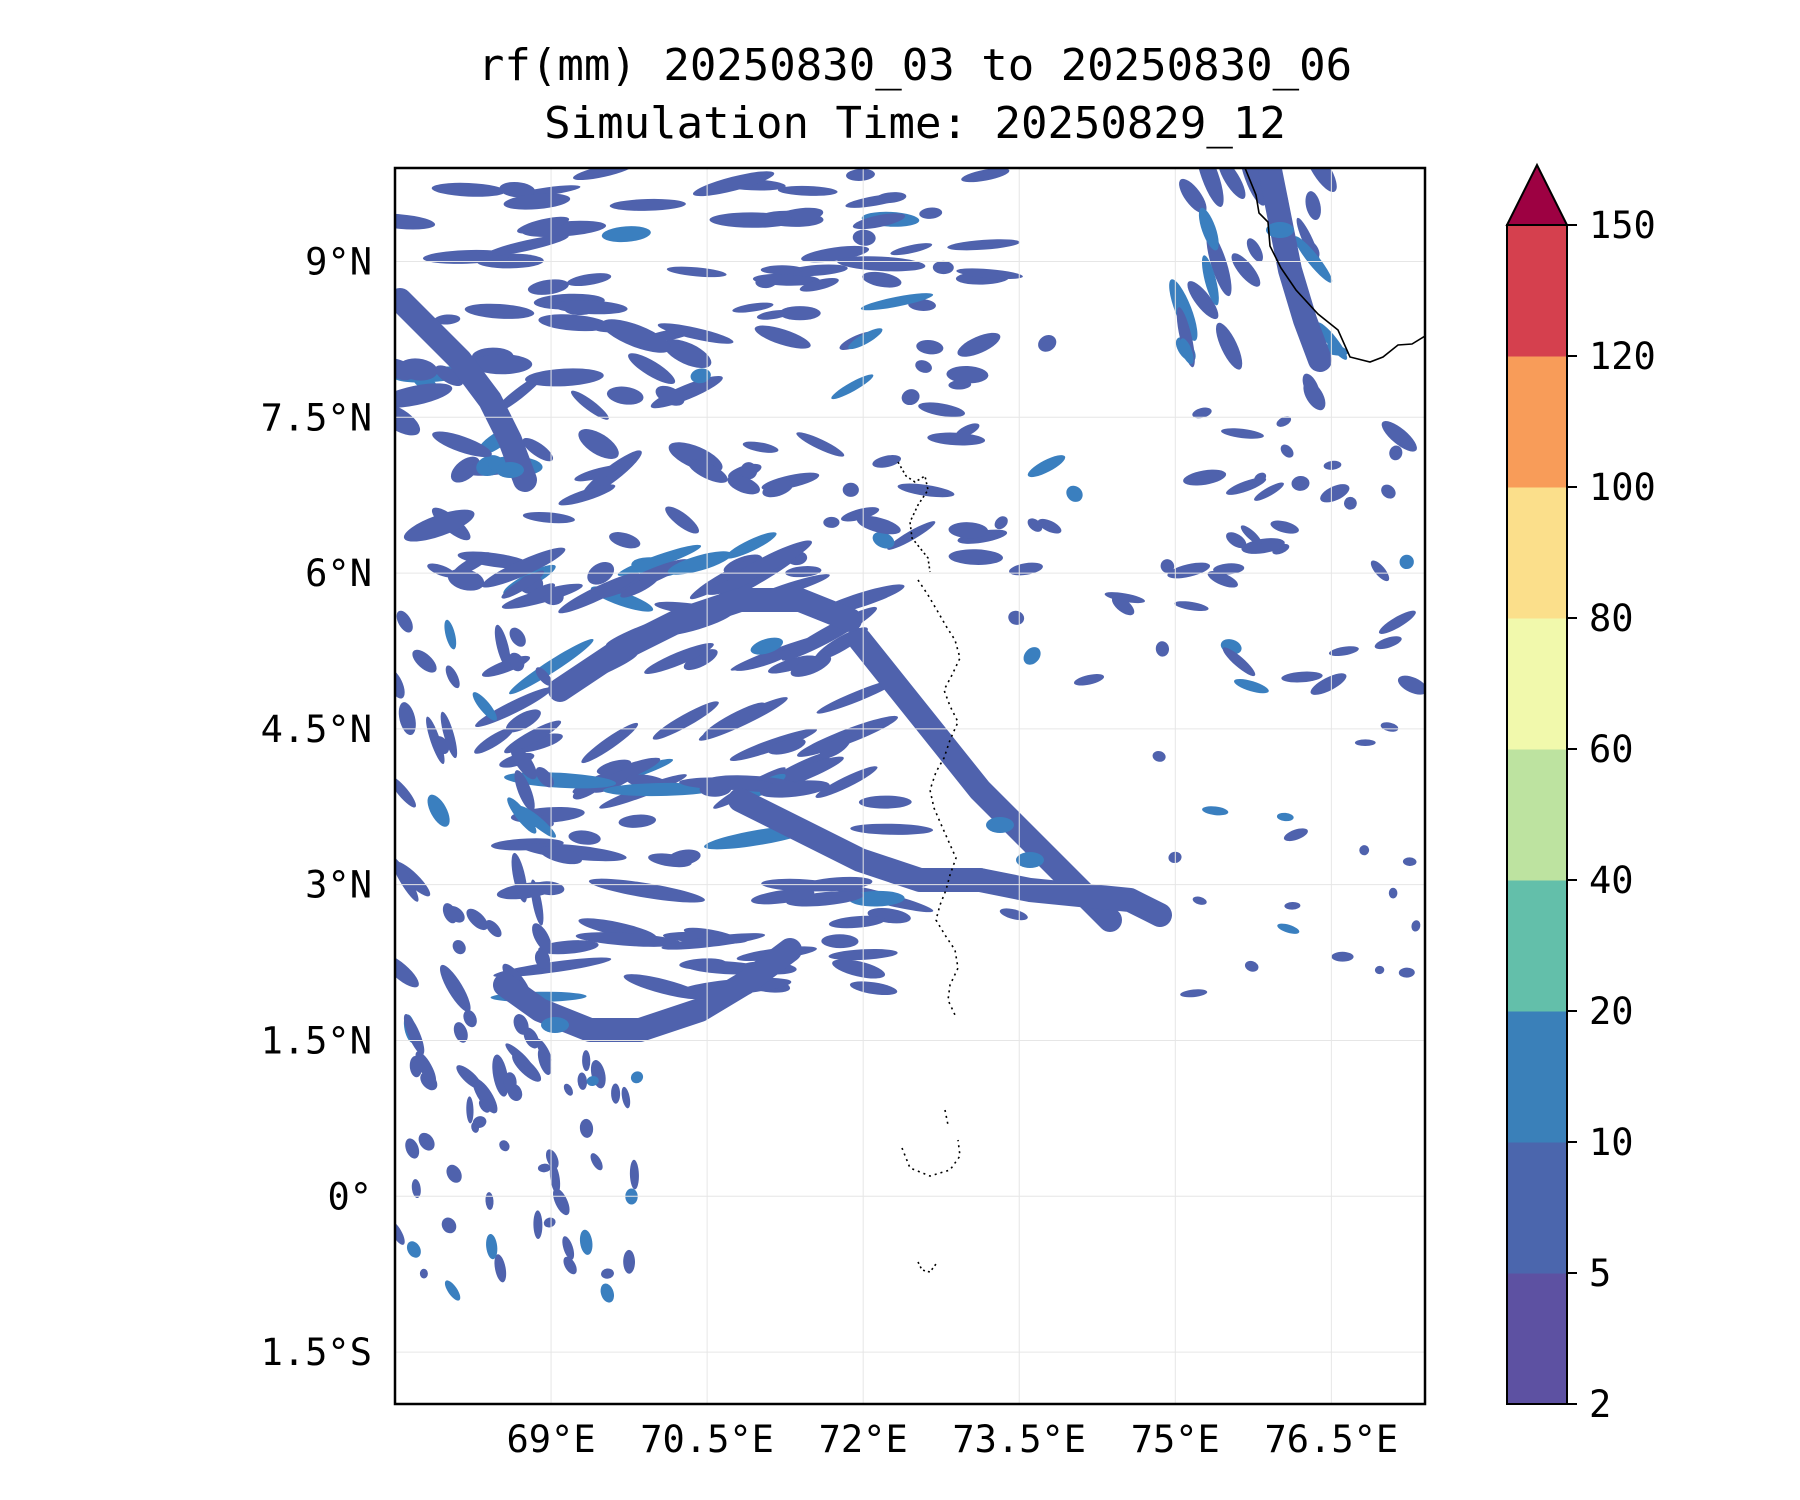 The height and width of the screenshot is (1500, 1800). I want to click on colorbar-level-label: 40, so click(1611, 880).